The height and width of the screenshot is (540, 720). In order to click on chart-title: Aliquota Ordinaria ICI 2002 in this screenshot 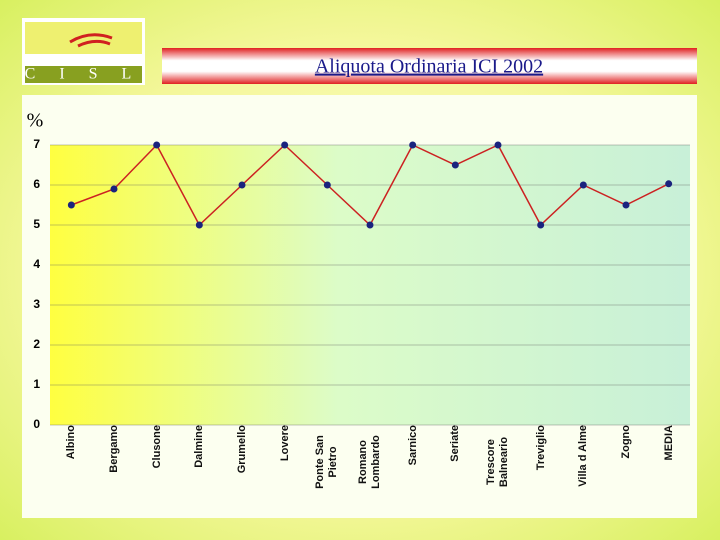, I will do `click(429, 67)`.